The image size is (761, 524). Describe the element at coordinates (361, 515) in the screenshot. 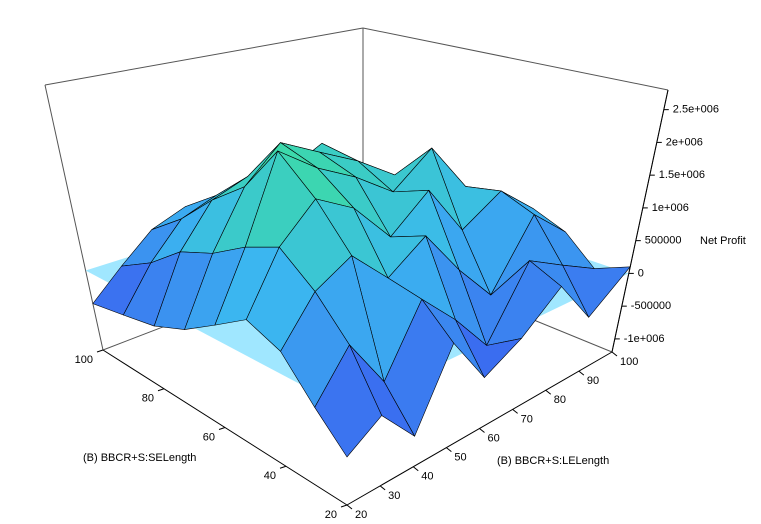

I see `y-tick-label: 20` at that location.